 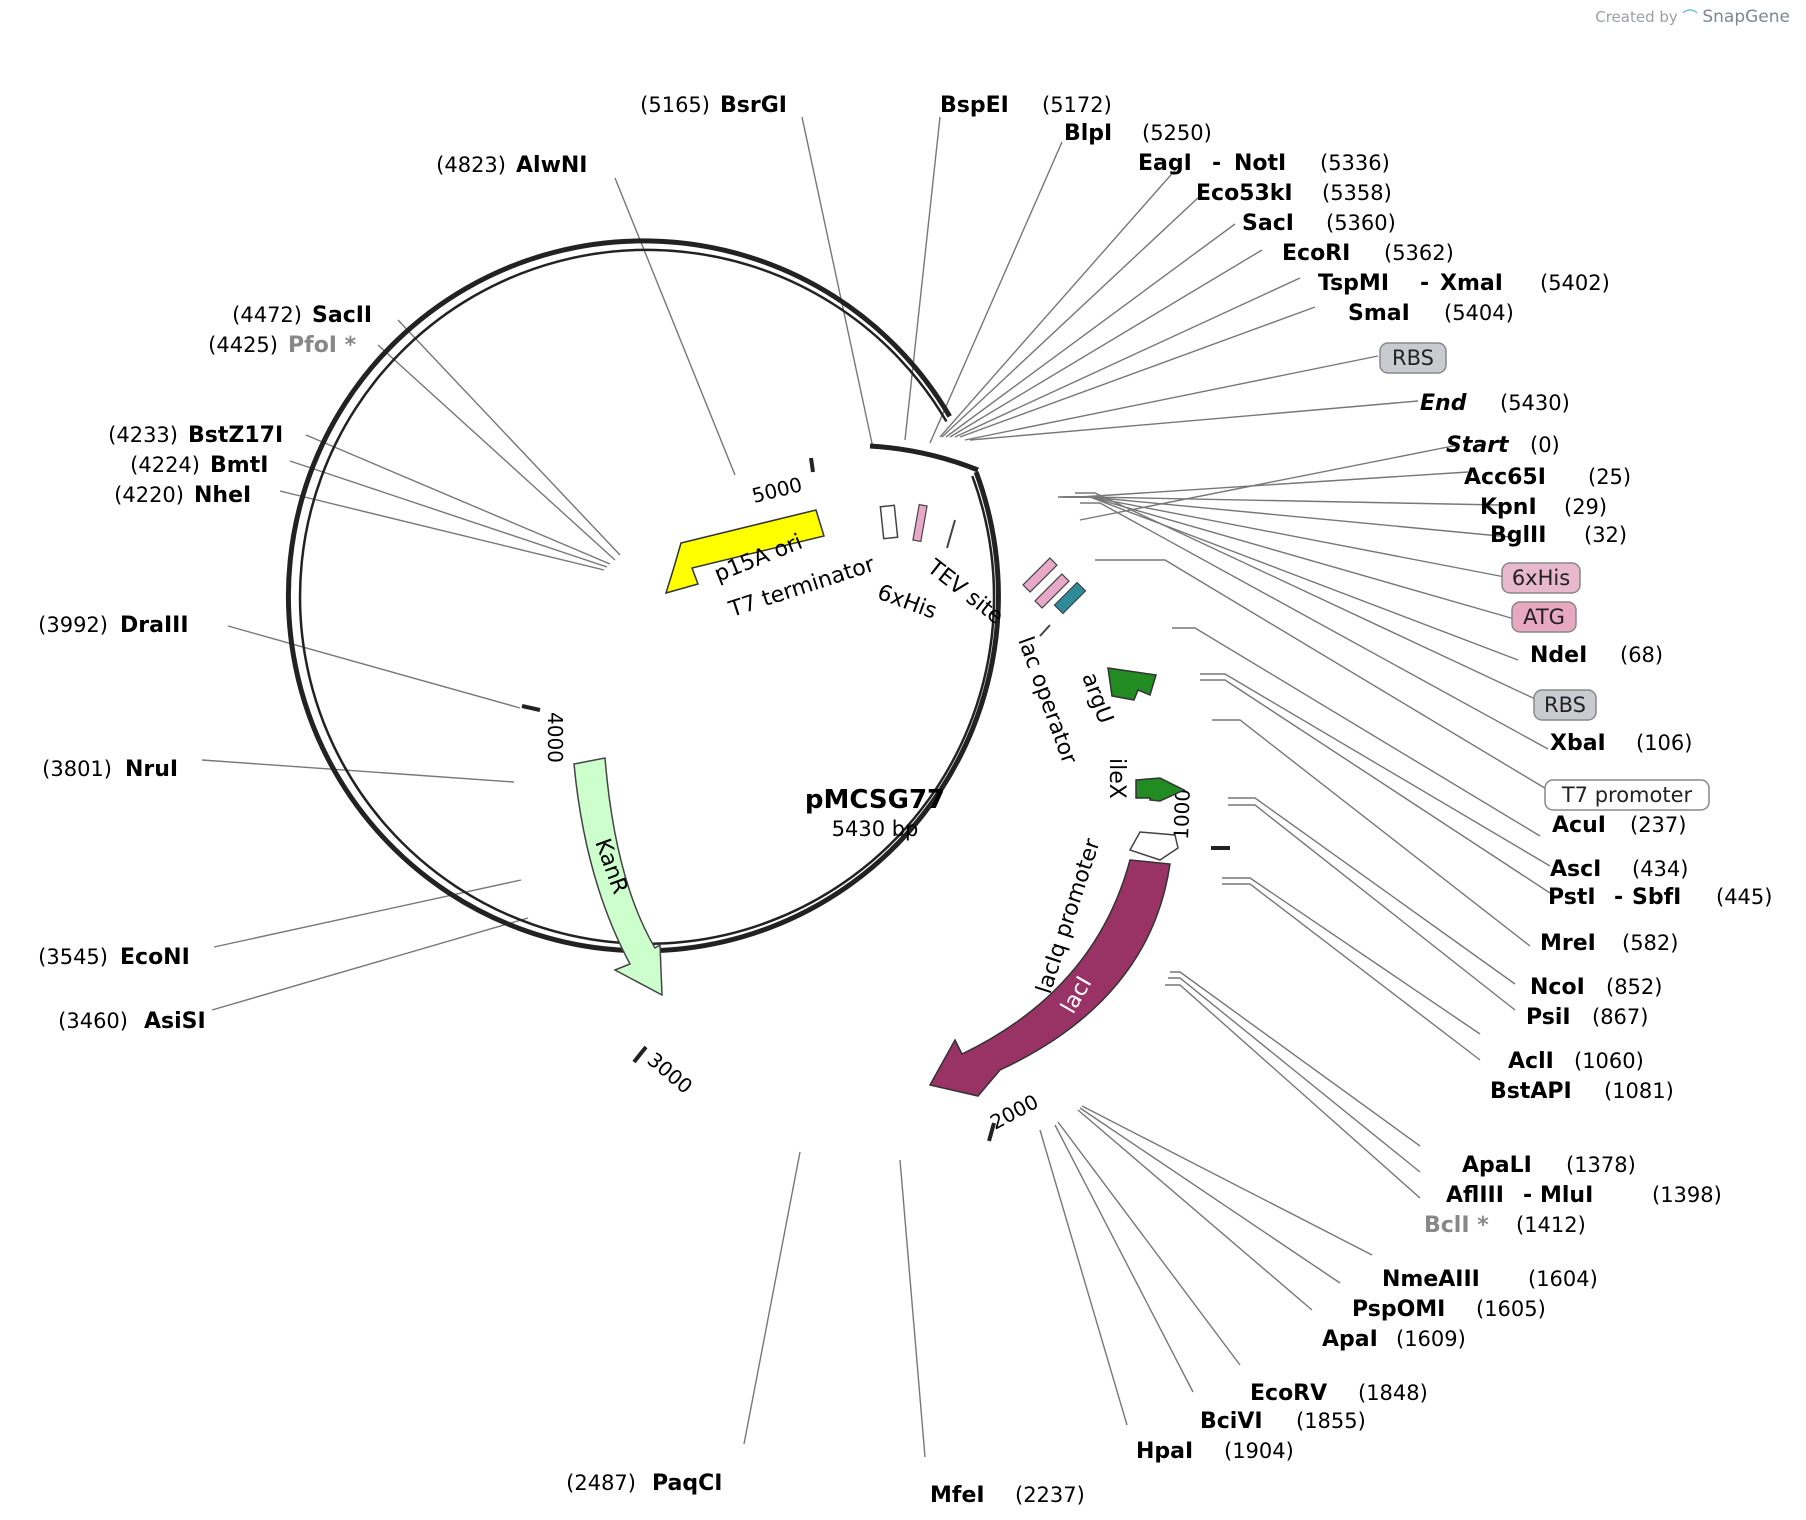 I want to click on site-bsrgi: BsrGI, so click(x=753, y=105).